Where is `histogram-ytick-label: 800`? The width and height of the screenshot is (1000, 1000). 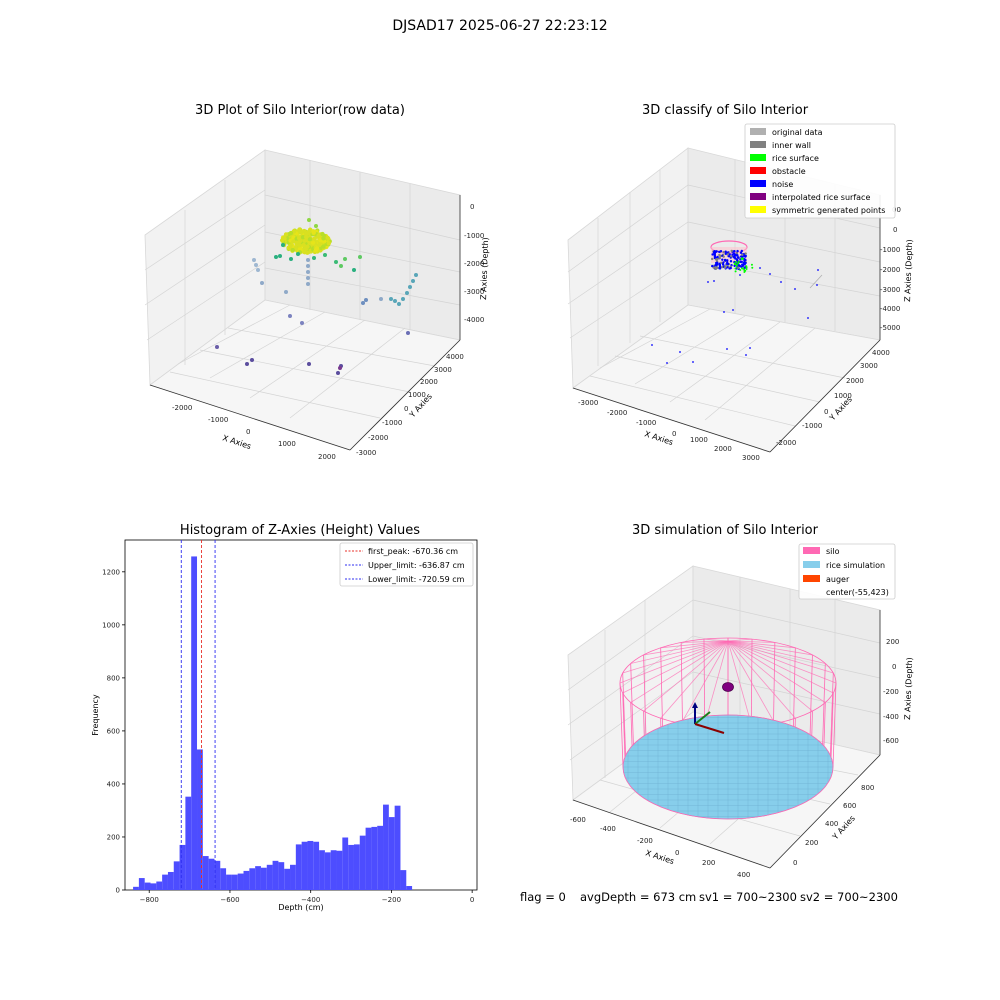
histogram-ytick-label: 800 is located at coordinates (113, 678).